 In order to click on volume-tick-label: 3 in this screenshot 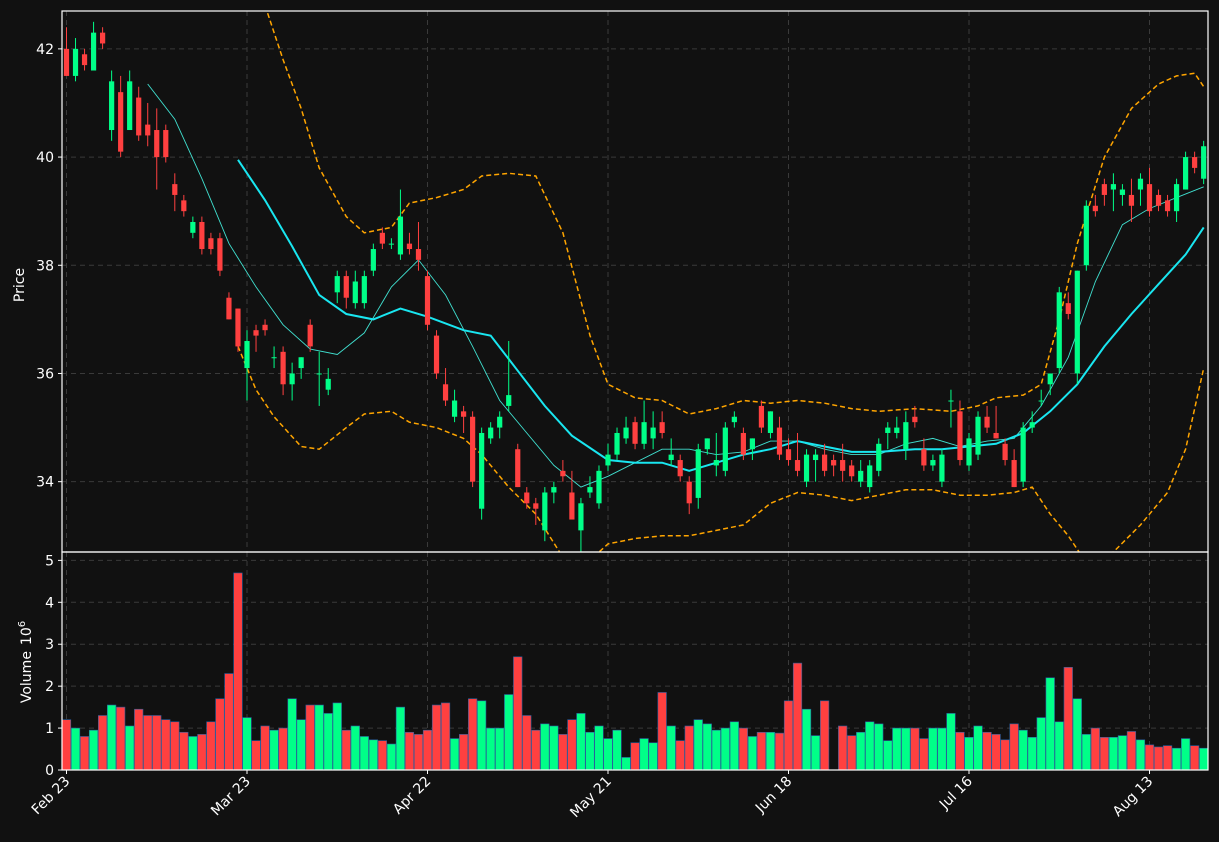, I will do `click(49, 645)`.